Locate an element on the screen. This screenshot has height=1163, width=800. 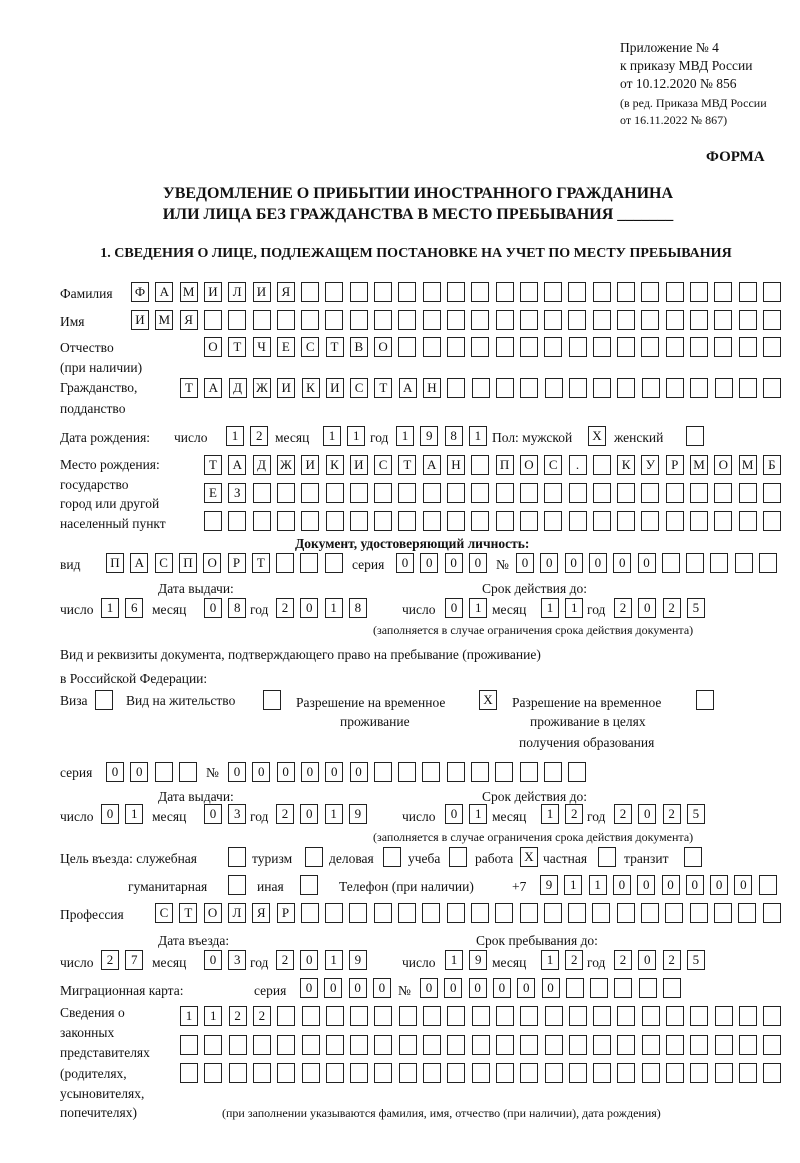
char-cell-stay-year: 0 is located at coordinates (647, 960).